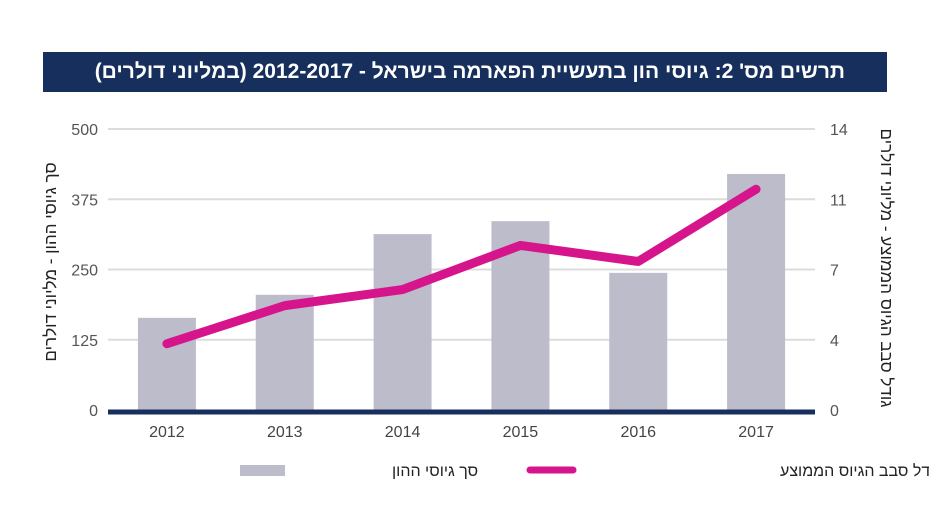 The image size is (929, 526). Describe the element at coordinates (834, 411) in the screenshot. I see `y-tick-right: 0` at that location.